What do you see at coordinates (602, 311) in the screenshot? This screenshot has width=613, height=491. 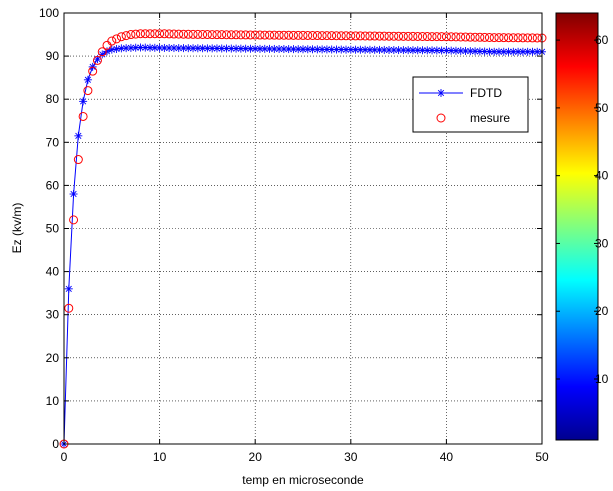 I see `colorbar-tick-label: 20` at bounding box center [602, 311].